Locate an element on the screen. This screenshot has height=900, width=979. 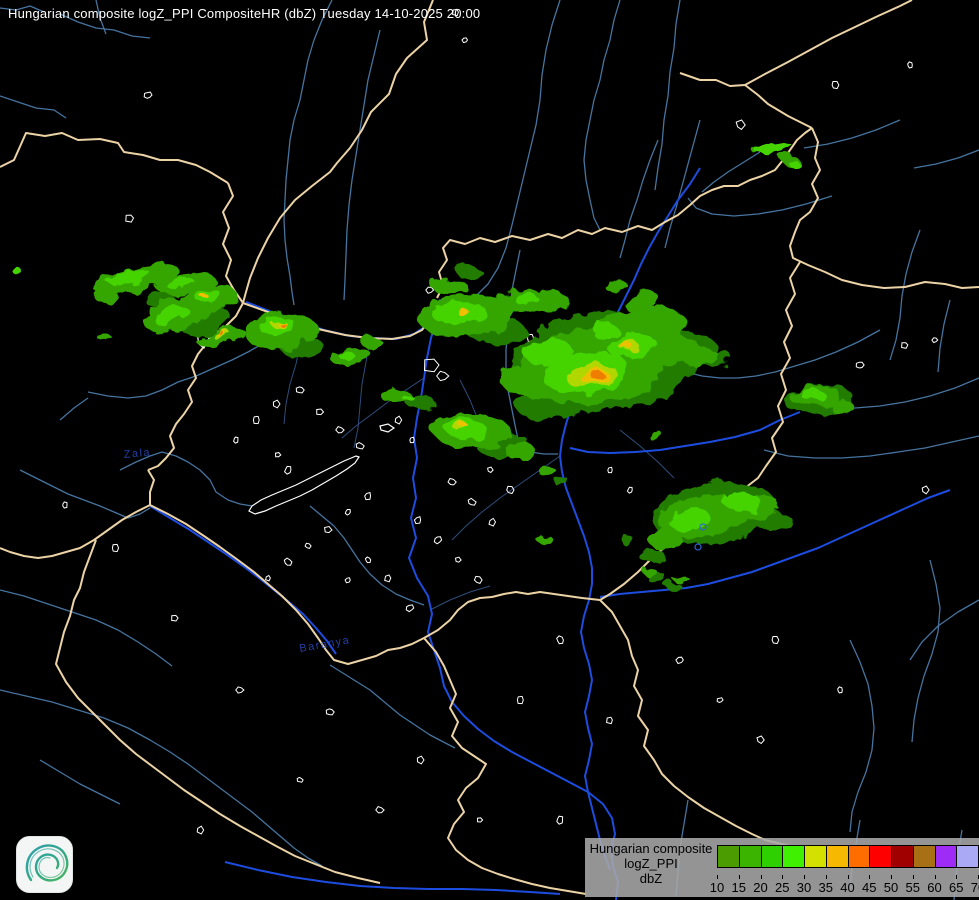
legend-line-unit: dbZ is located at coordinates (651, 878).